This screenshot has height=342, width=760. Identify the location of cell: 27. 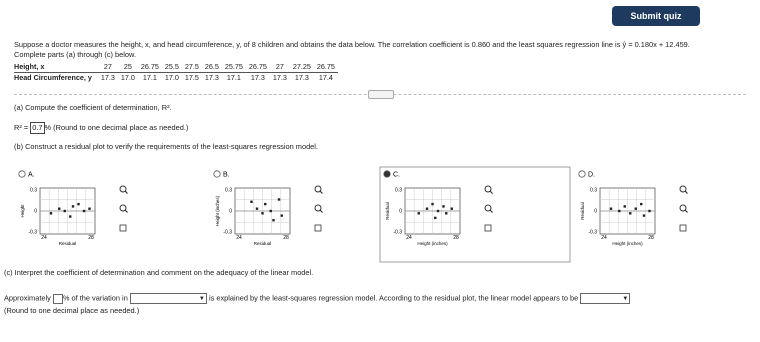
(107, 67).